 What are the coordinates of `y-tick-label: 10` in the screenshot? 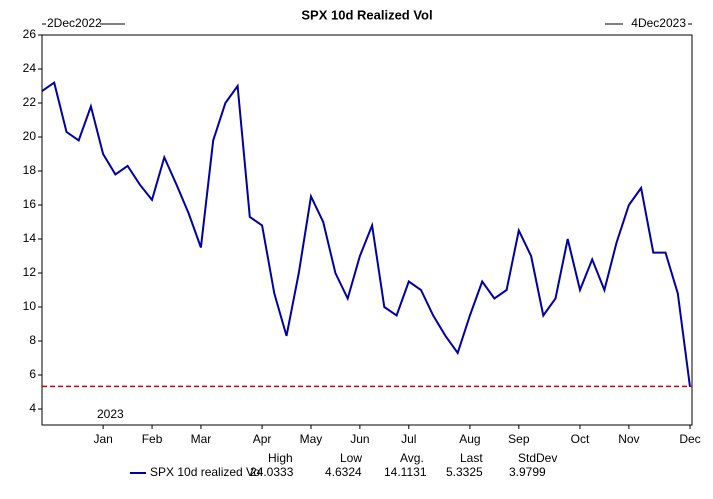 It's located at (30, 306).